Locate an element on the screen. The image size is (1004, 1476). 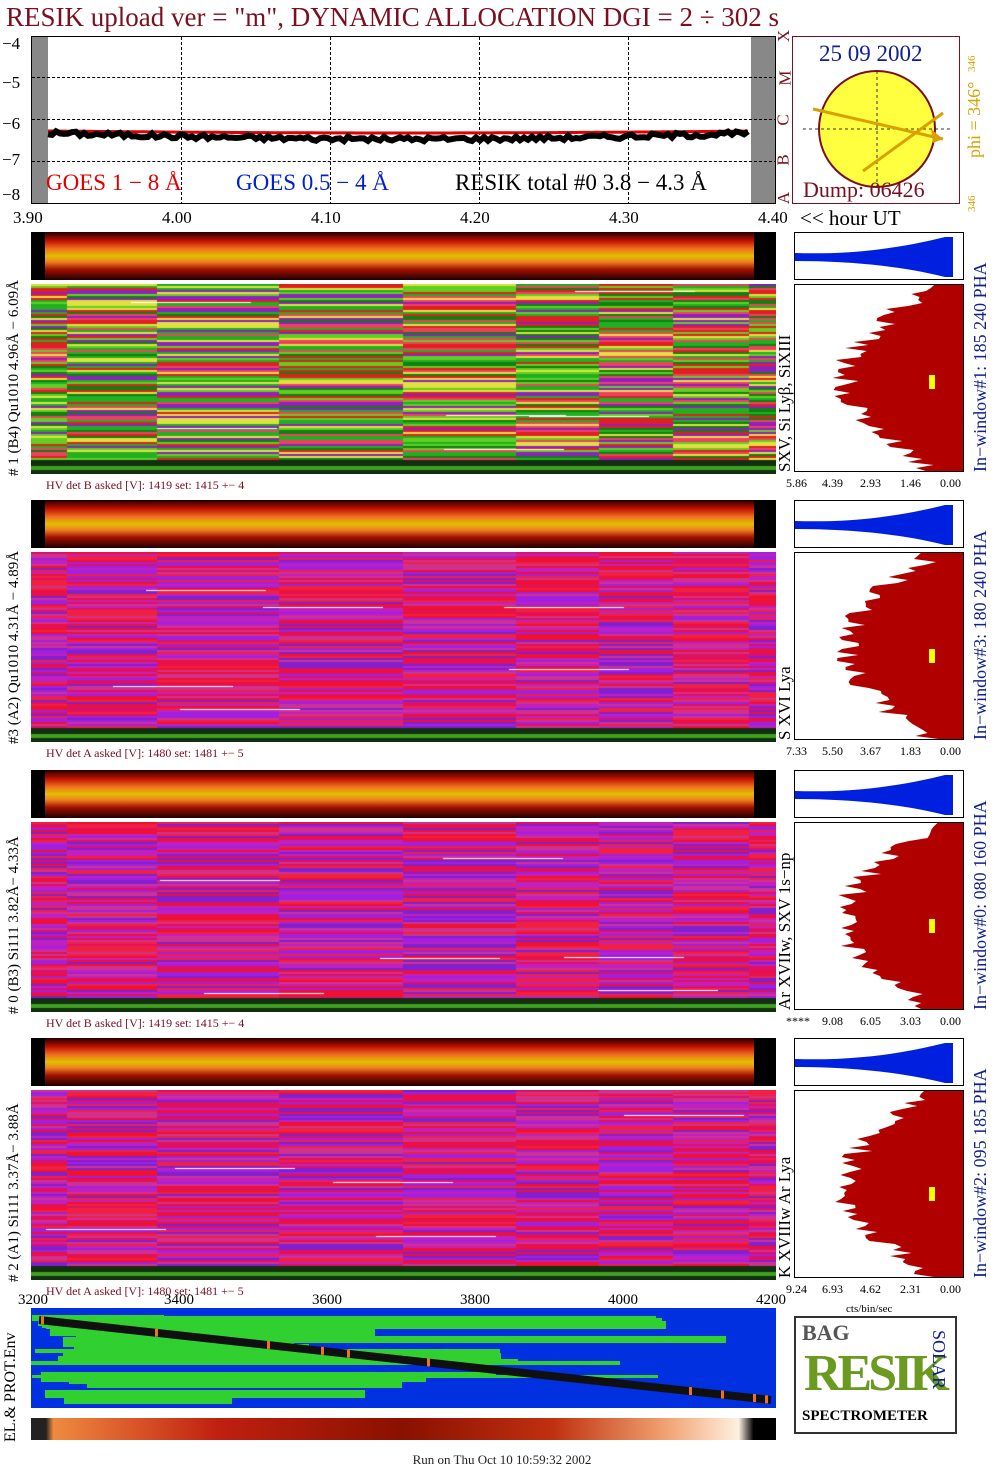
environment-track is located at coordinates (401, 1359).